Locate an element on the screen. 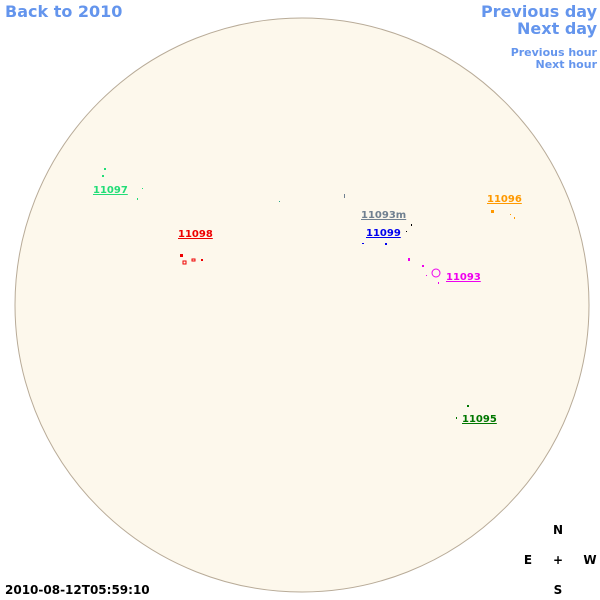  next-day-link: Next day is located at coordinates (557, 28).